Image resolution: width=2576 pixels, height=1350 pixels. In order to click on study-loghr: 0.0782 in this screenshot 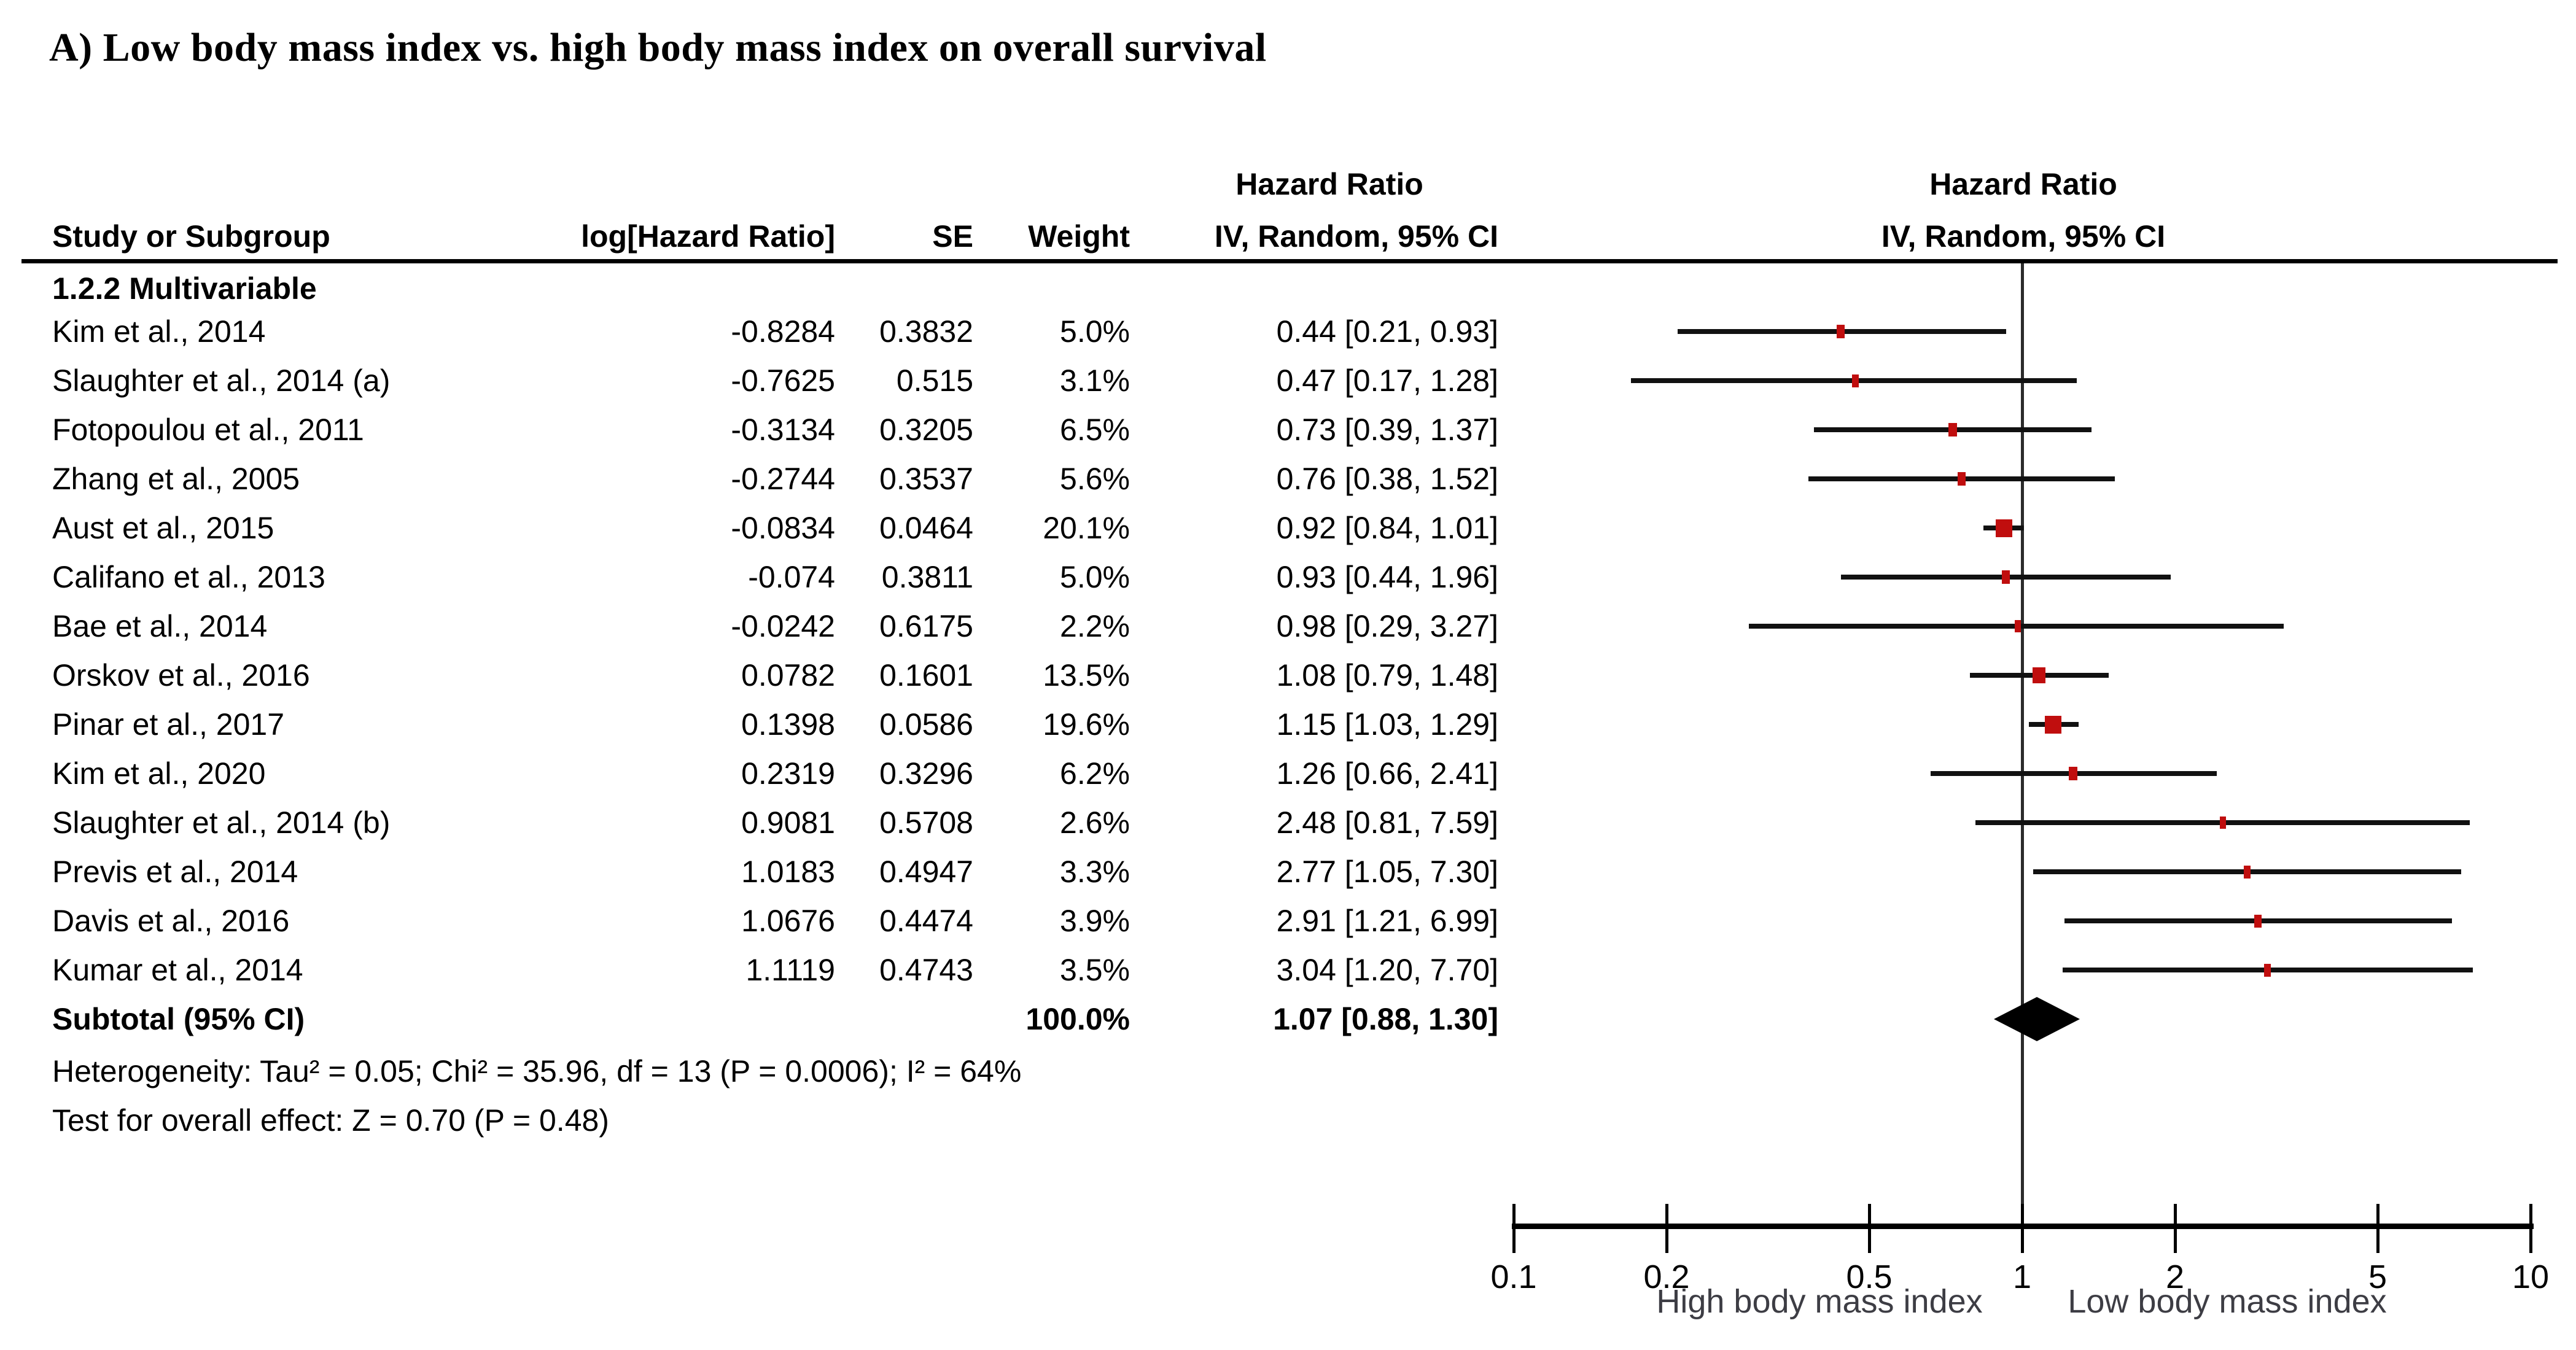, I will do `click(788, 675)`.